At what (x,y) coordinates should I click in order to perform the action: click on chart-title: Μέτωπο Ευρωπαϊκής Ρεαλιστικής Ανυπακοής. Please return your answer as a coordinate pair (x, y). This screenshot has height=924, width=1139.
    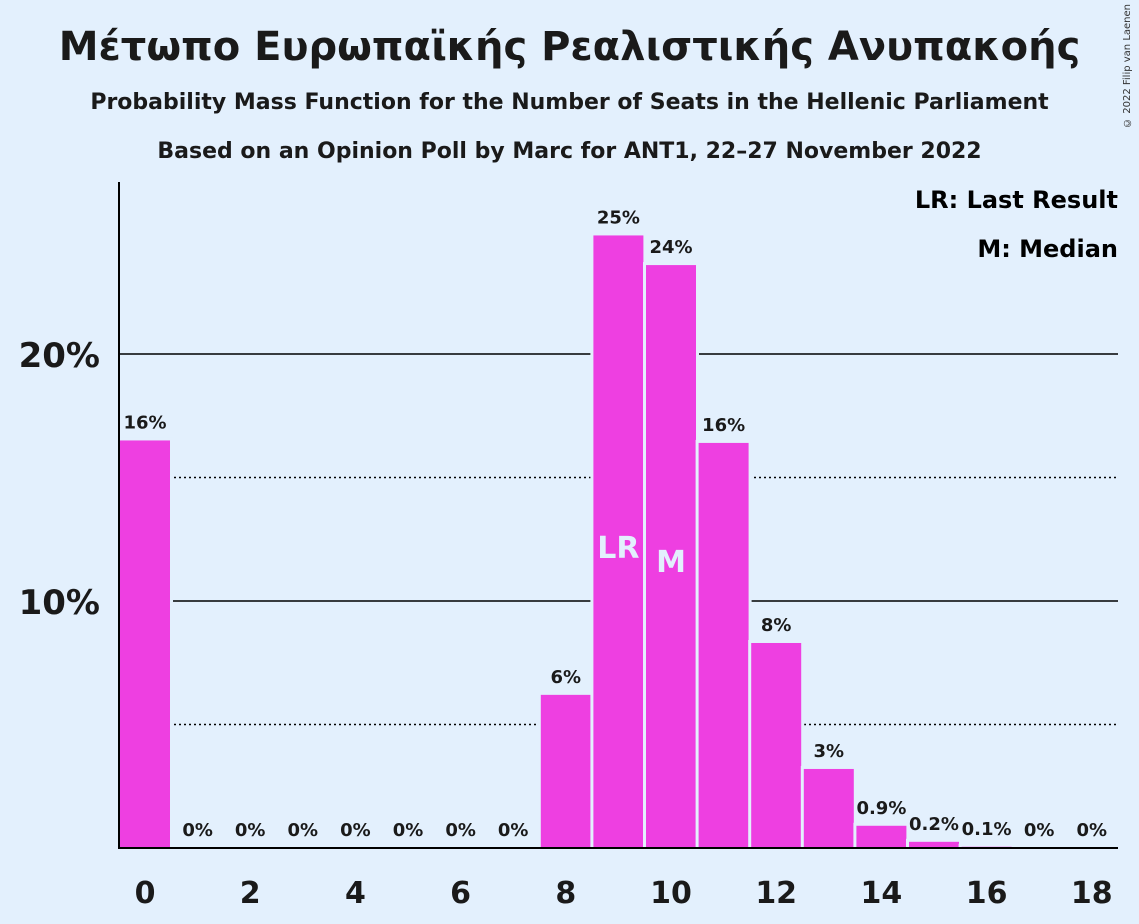
    Looking at the image, I should click on (569, 47).